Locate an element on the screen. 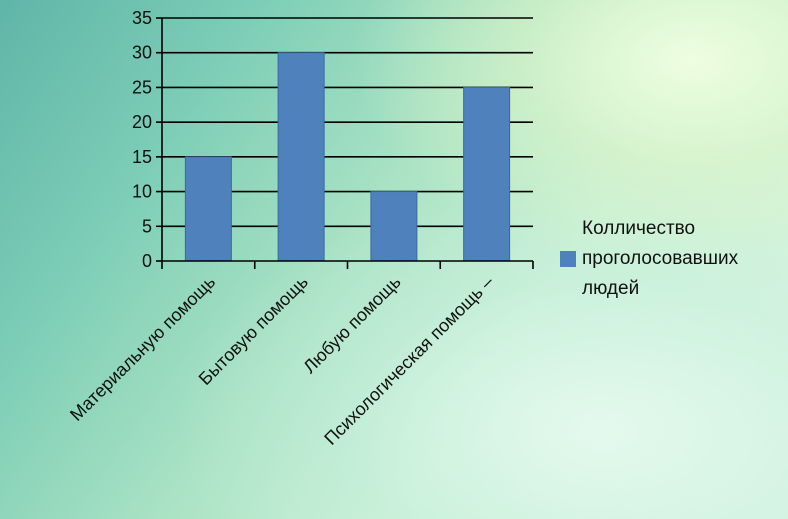  x-category-label-2: Любую помощь is located at coordinates (351, 324).